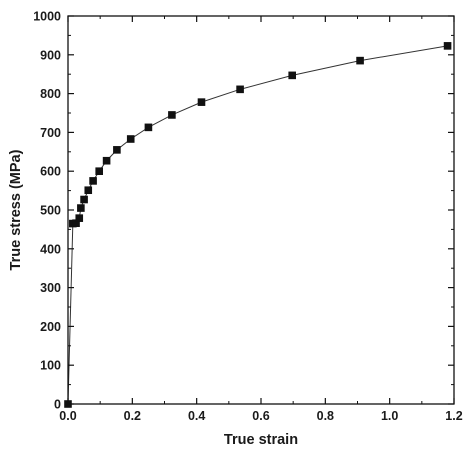  I want to click on y-tick-label: 300, so click(50, 288).